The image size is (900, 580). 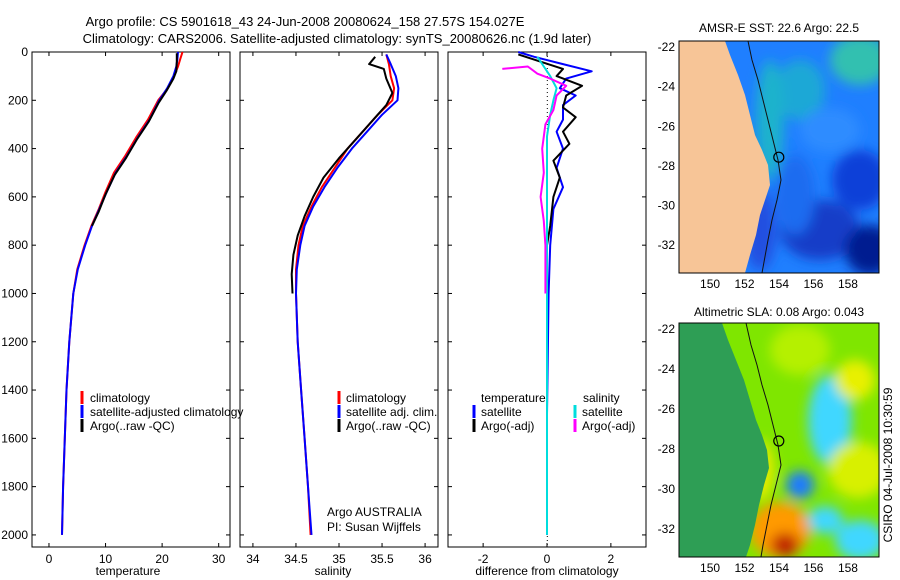 I want to click on sla-shelf-contour, so click(x=763, y=440).